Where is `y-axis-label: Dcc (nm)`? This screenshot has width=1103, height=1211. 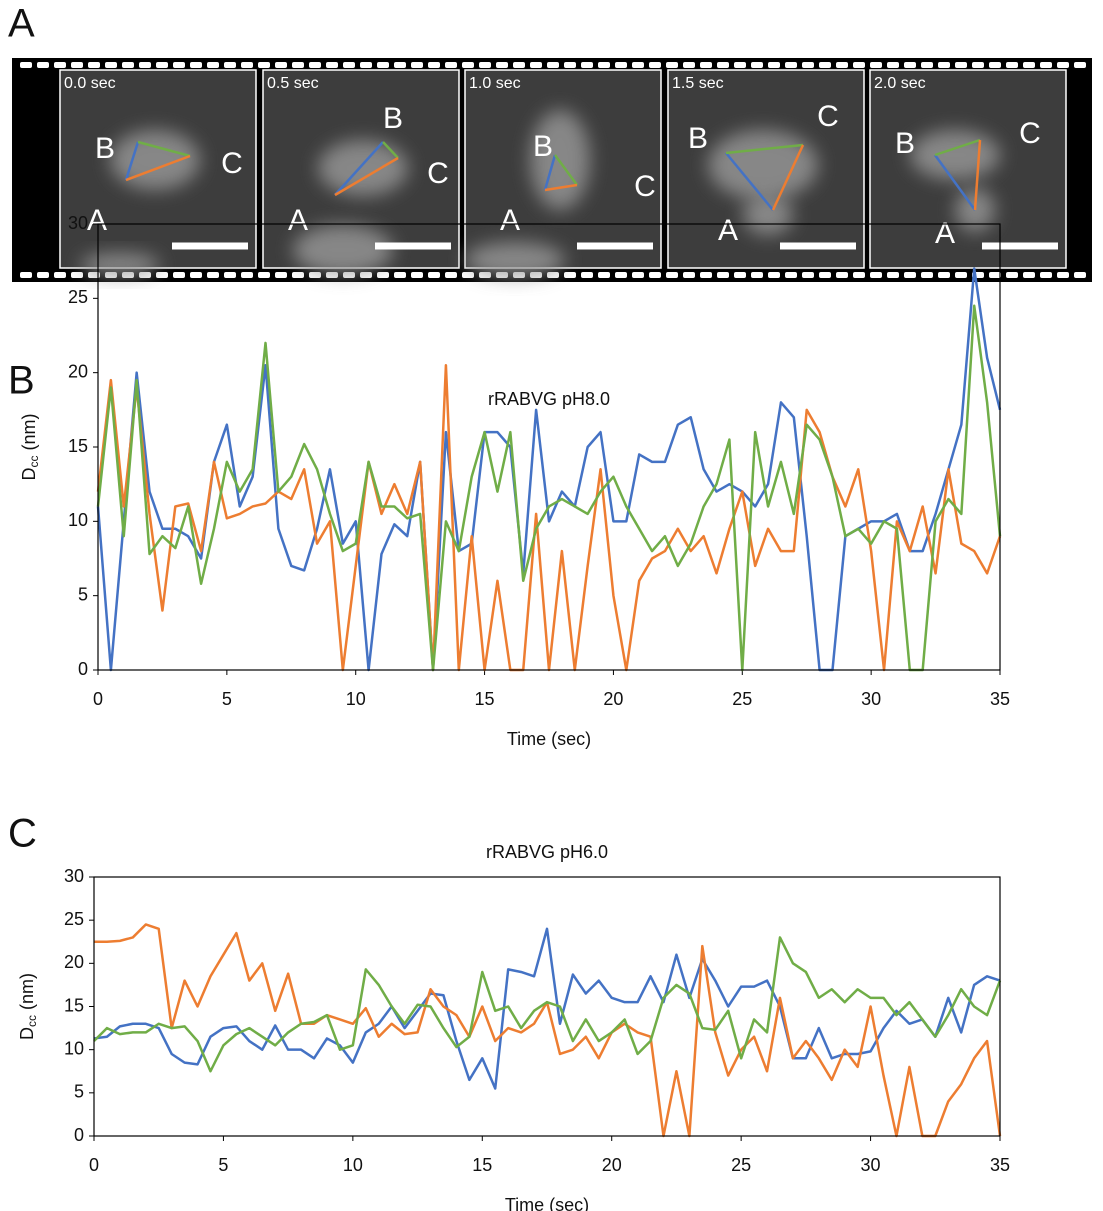 y-axis-label: Dcc (nm) is located at coordinates (30, 447).